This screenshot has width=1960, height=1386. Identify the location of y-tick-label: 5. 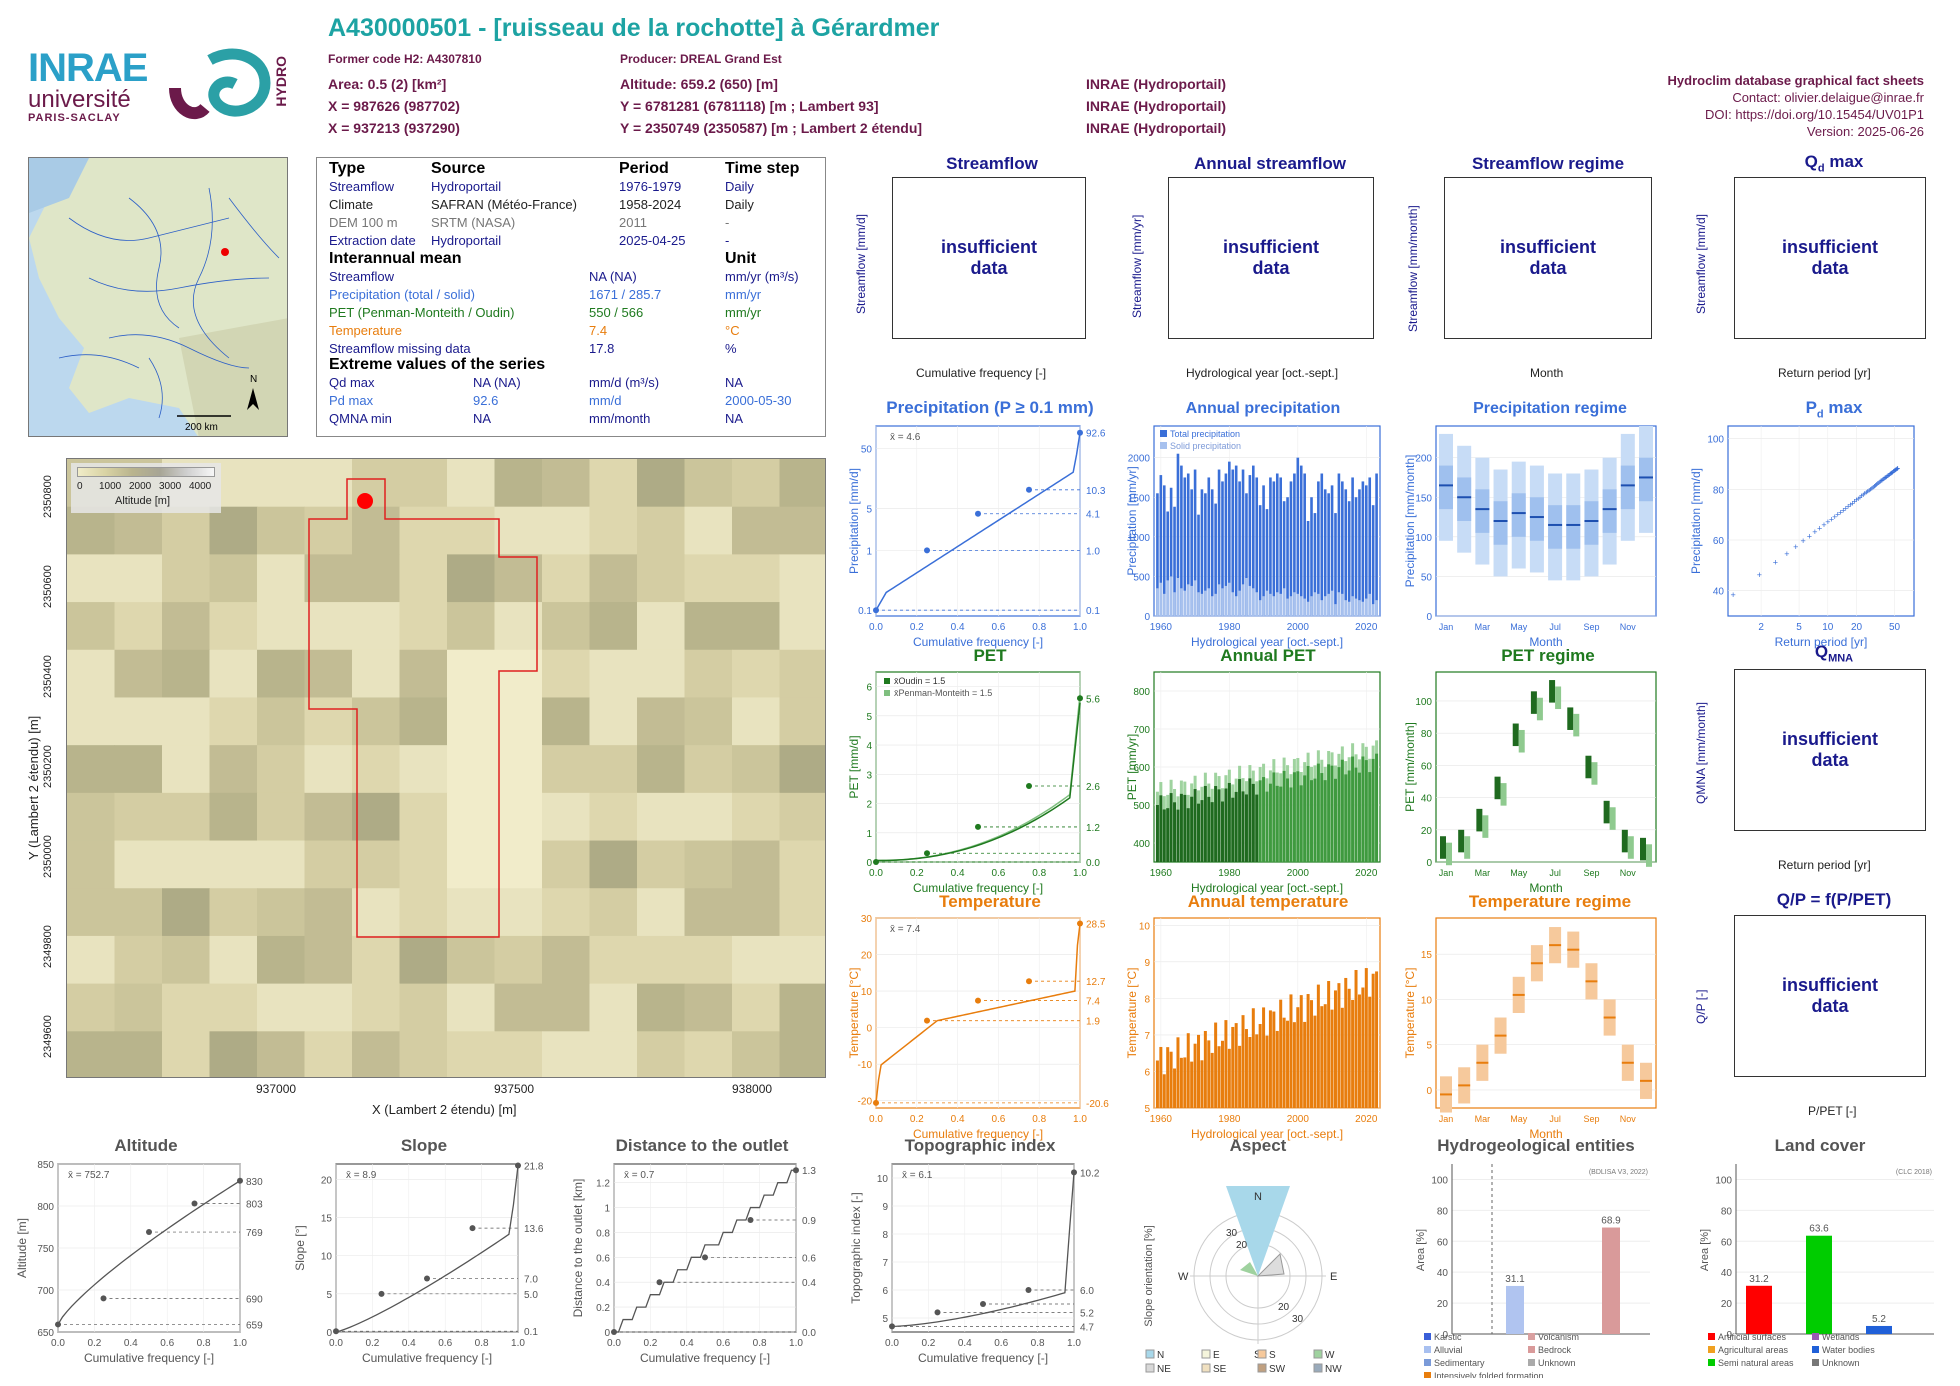
(329, 1295).